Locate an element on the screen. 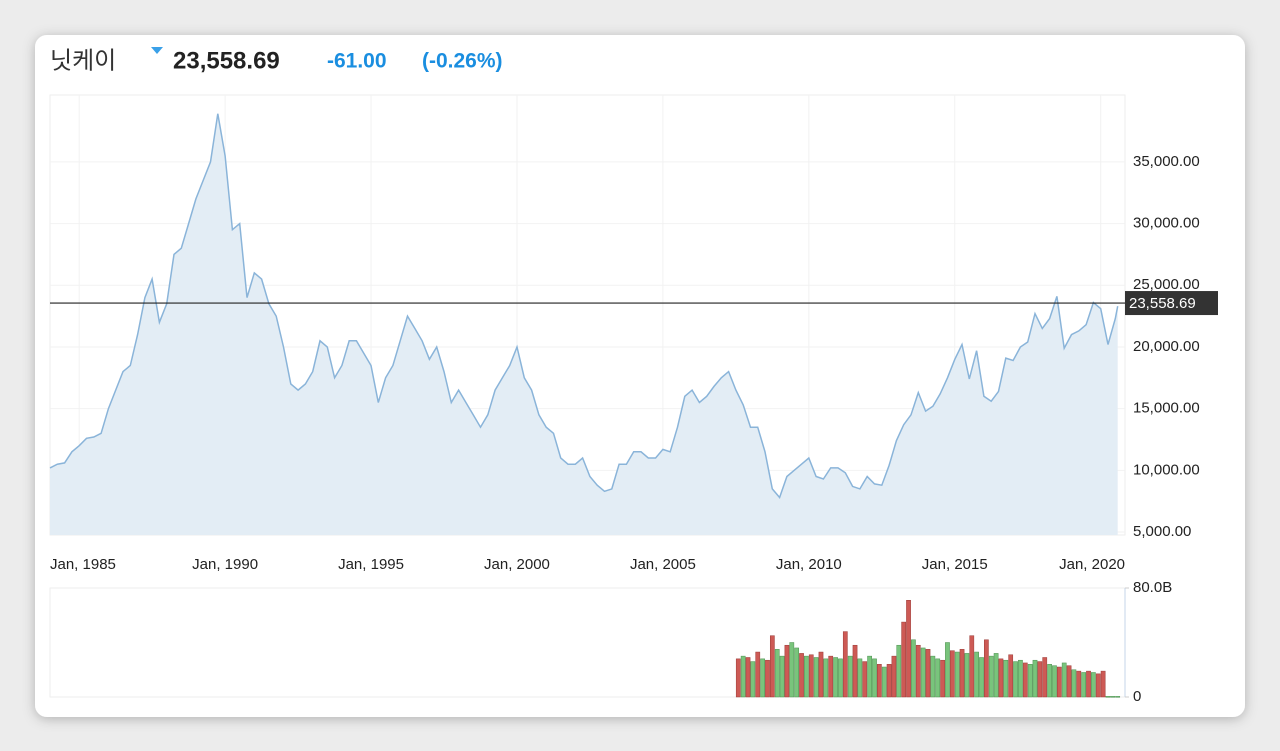  last-price-box is located at coordinates (1171, 303).